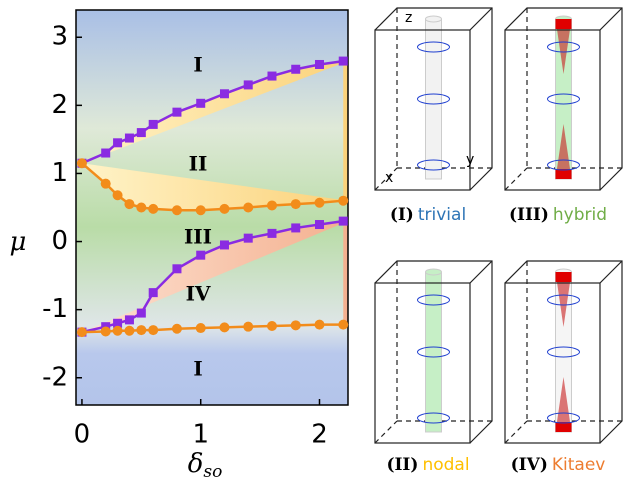 The height and width of the screenshot is (493, 644). Describe the element at coordinates (198, 294) in the screenshot. I see `region-label: IV` at that location.